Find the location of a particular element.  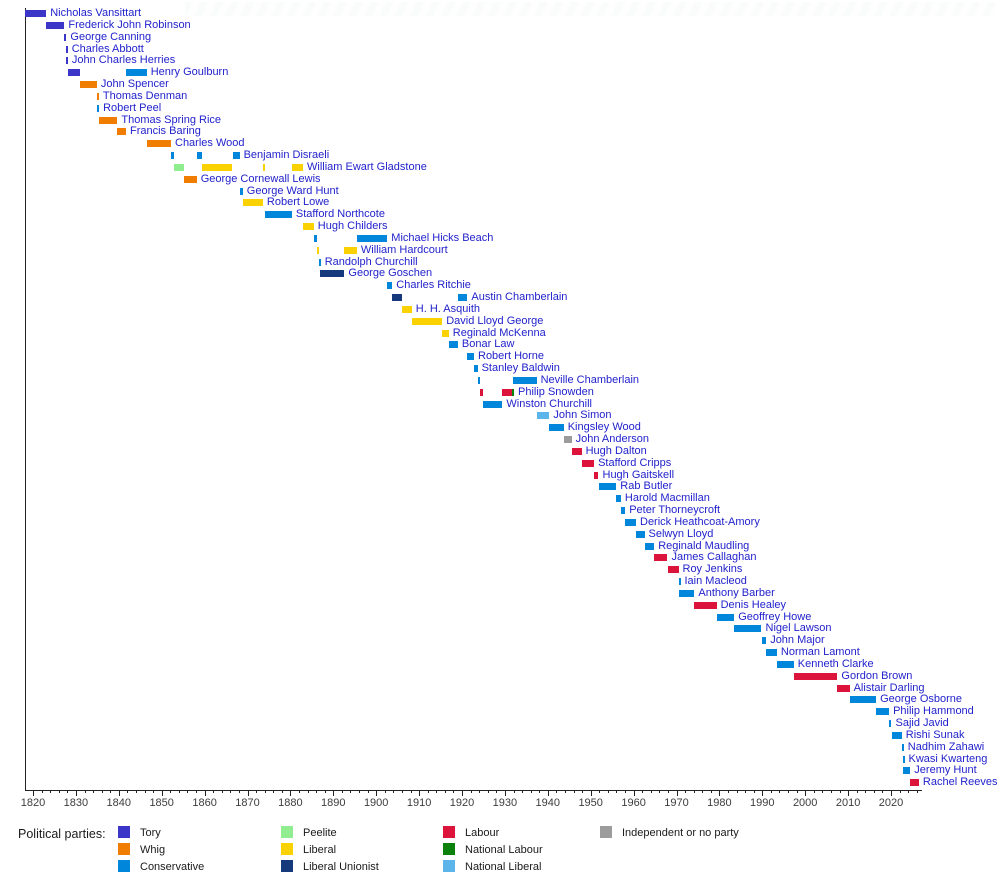

person-label: David Lloyd George is located at coordinates (495, 320).